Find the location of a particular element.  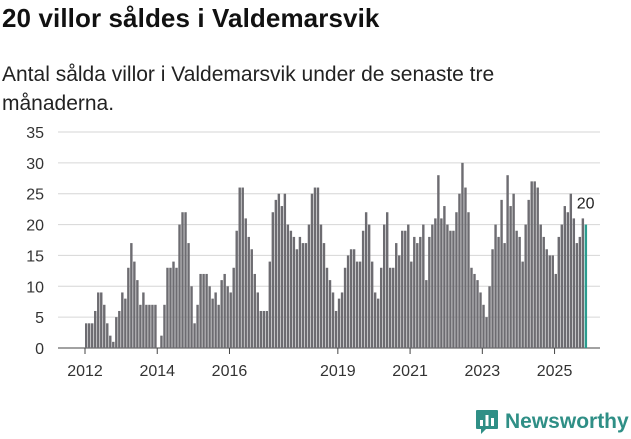

bar-chart-speech-icon is located at coordinates (487, 422).